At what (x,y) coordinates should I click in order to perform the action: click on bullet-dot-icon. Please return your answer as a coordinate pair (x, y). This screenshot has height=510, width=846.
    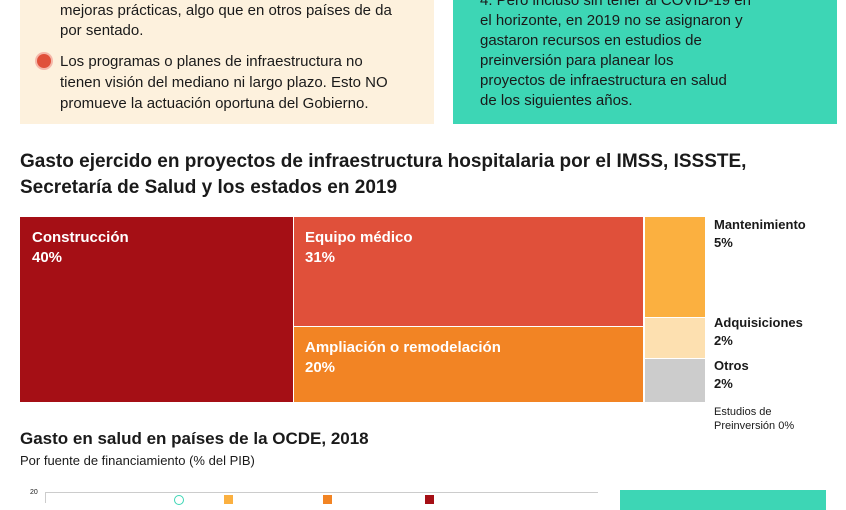
    Looking at the image, I should click on (44, 61).